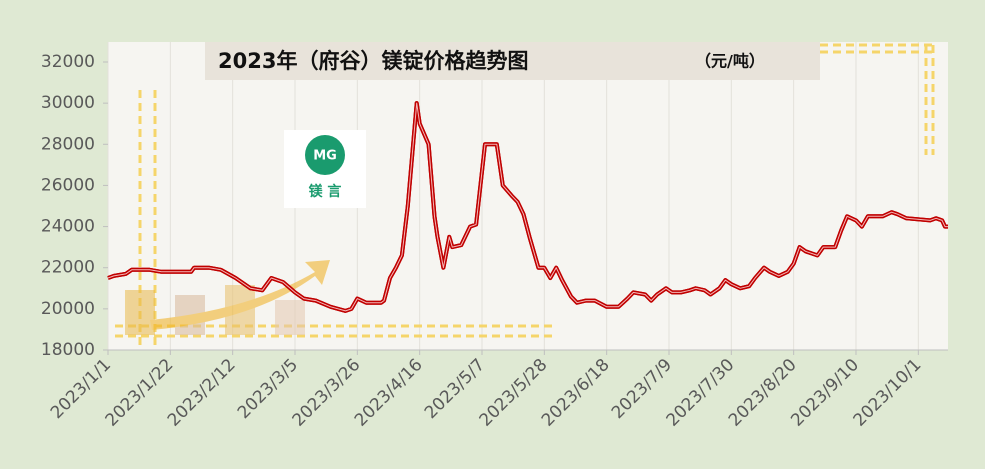 Image resolution: width=985 pixels, height=469 pixels. I want to click on y-tick-label: 32000, so click(68, 62).